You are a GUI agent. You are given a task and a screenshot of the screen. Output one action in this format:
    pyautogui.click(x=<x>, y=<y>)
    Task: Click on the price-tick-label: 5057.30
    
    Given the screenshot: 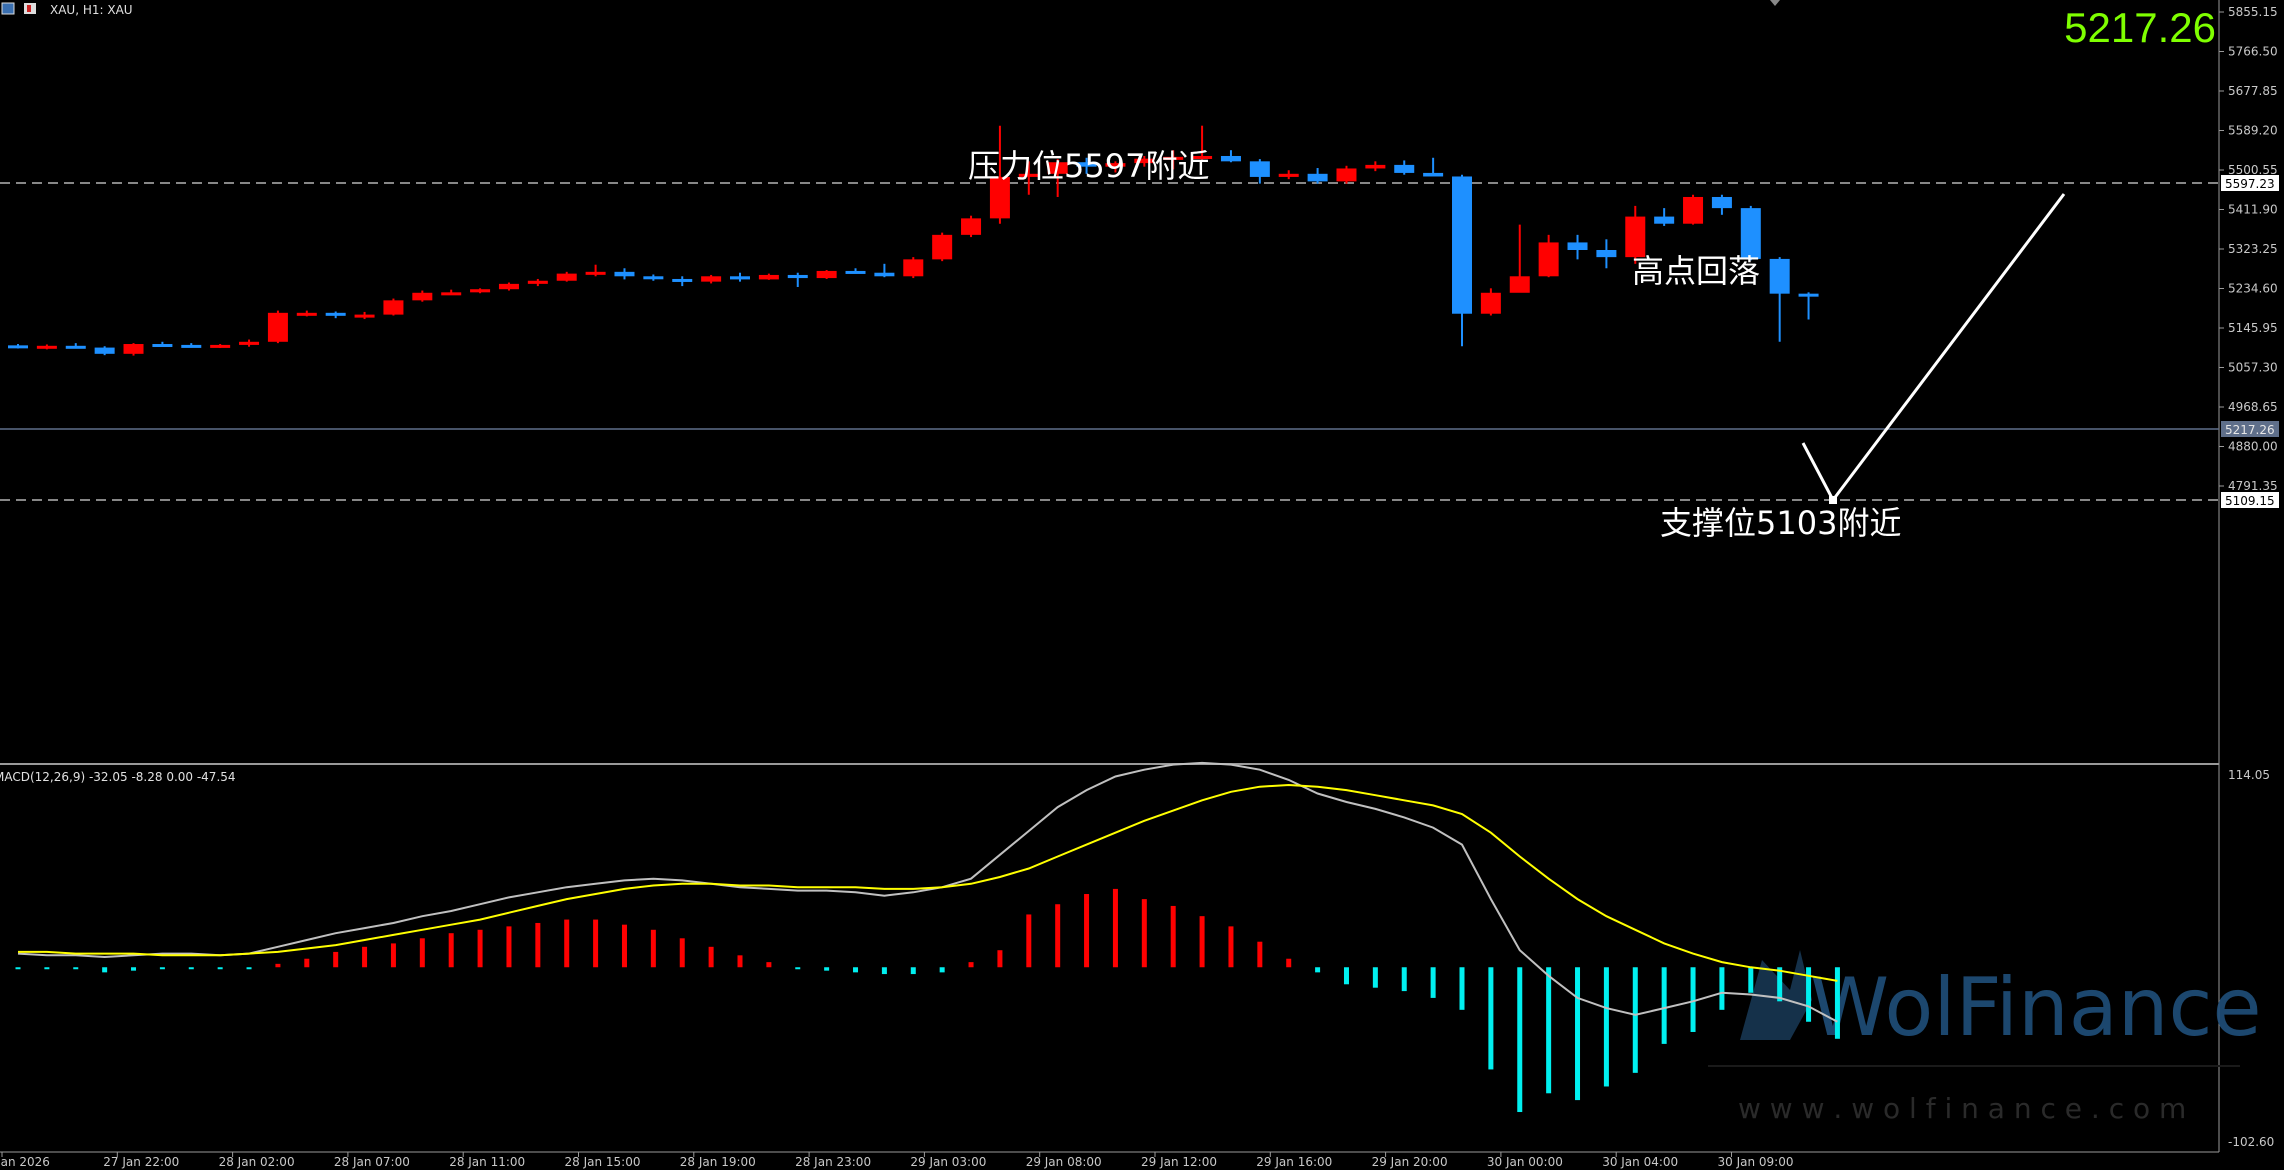 What is the action you would take?
    pyautogui.click(x=2253, y=368)
    